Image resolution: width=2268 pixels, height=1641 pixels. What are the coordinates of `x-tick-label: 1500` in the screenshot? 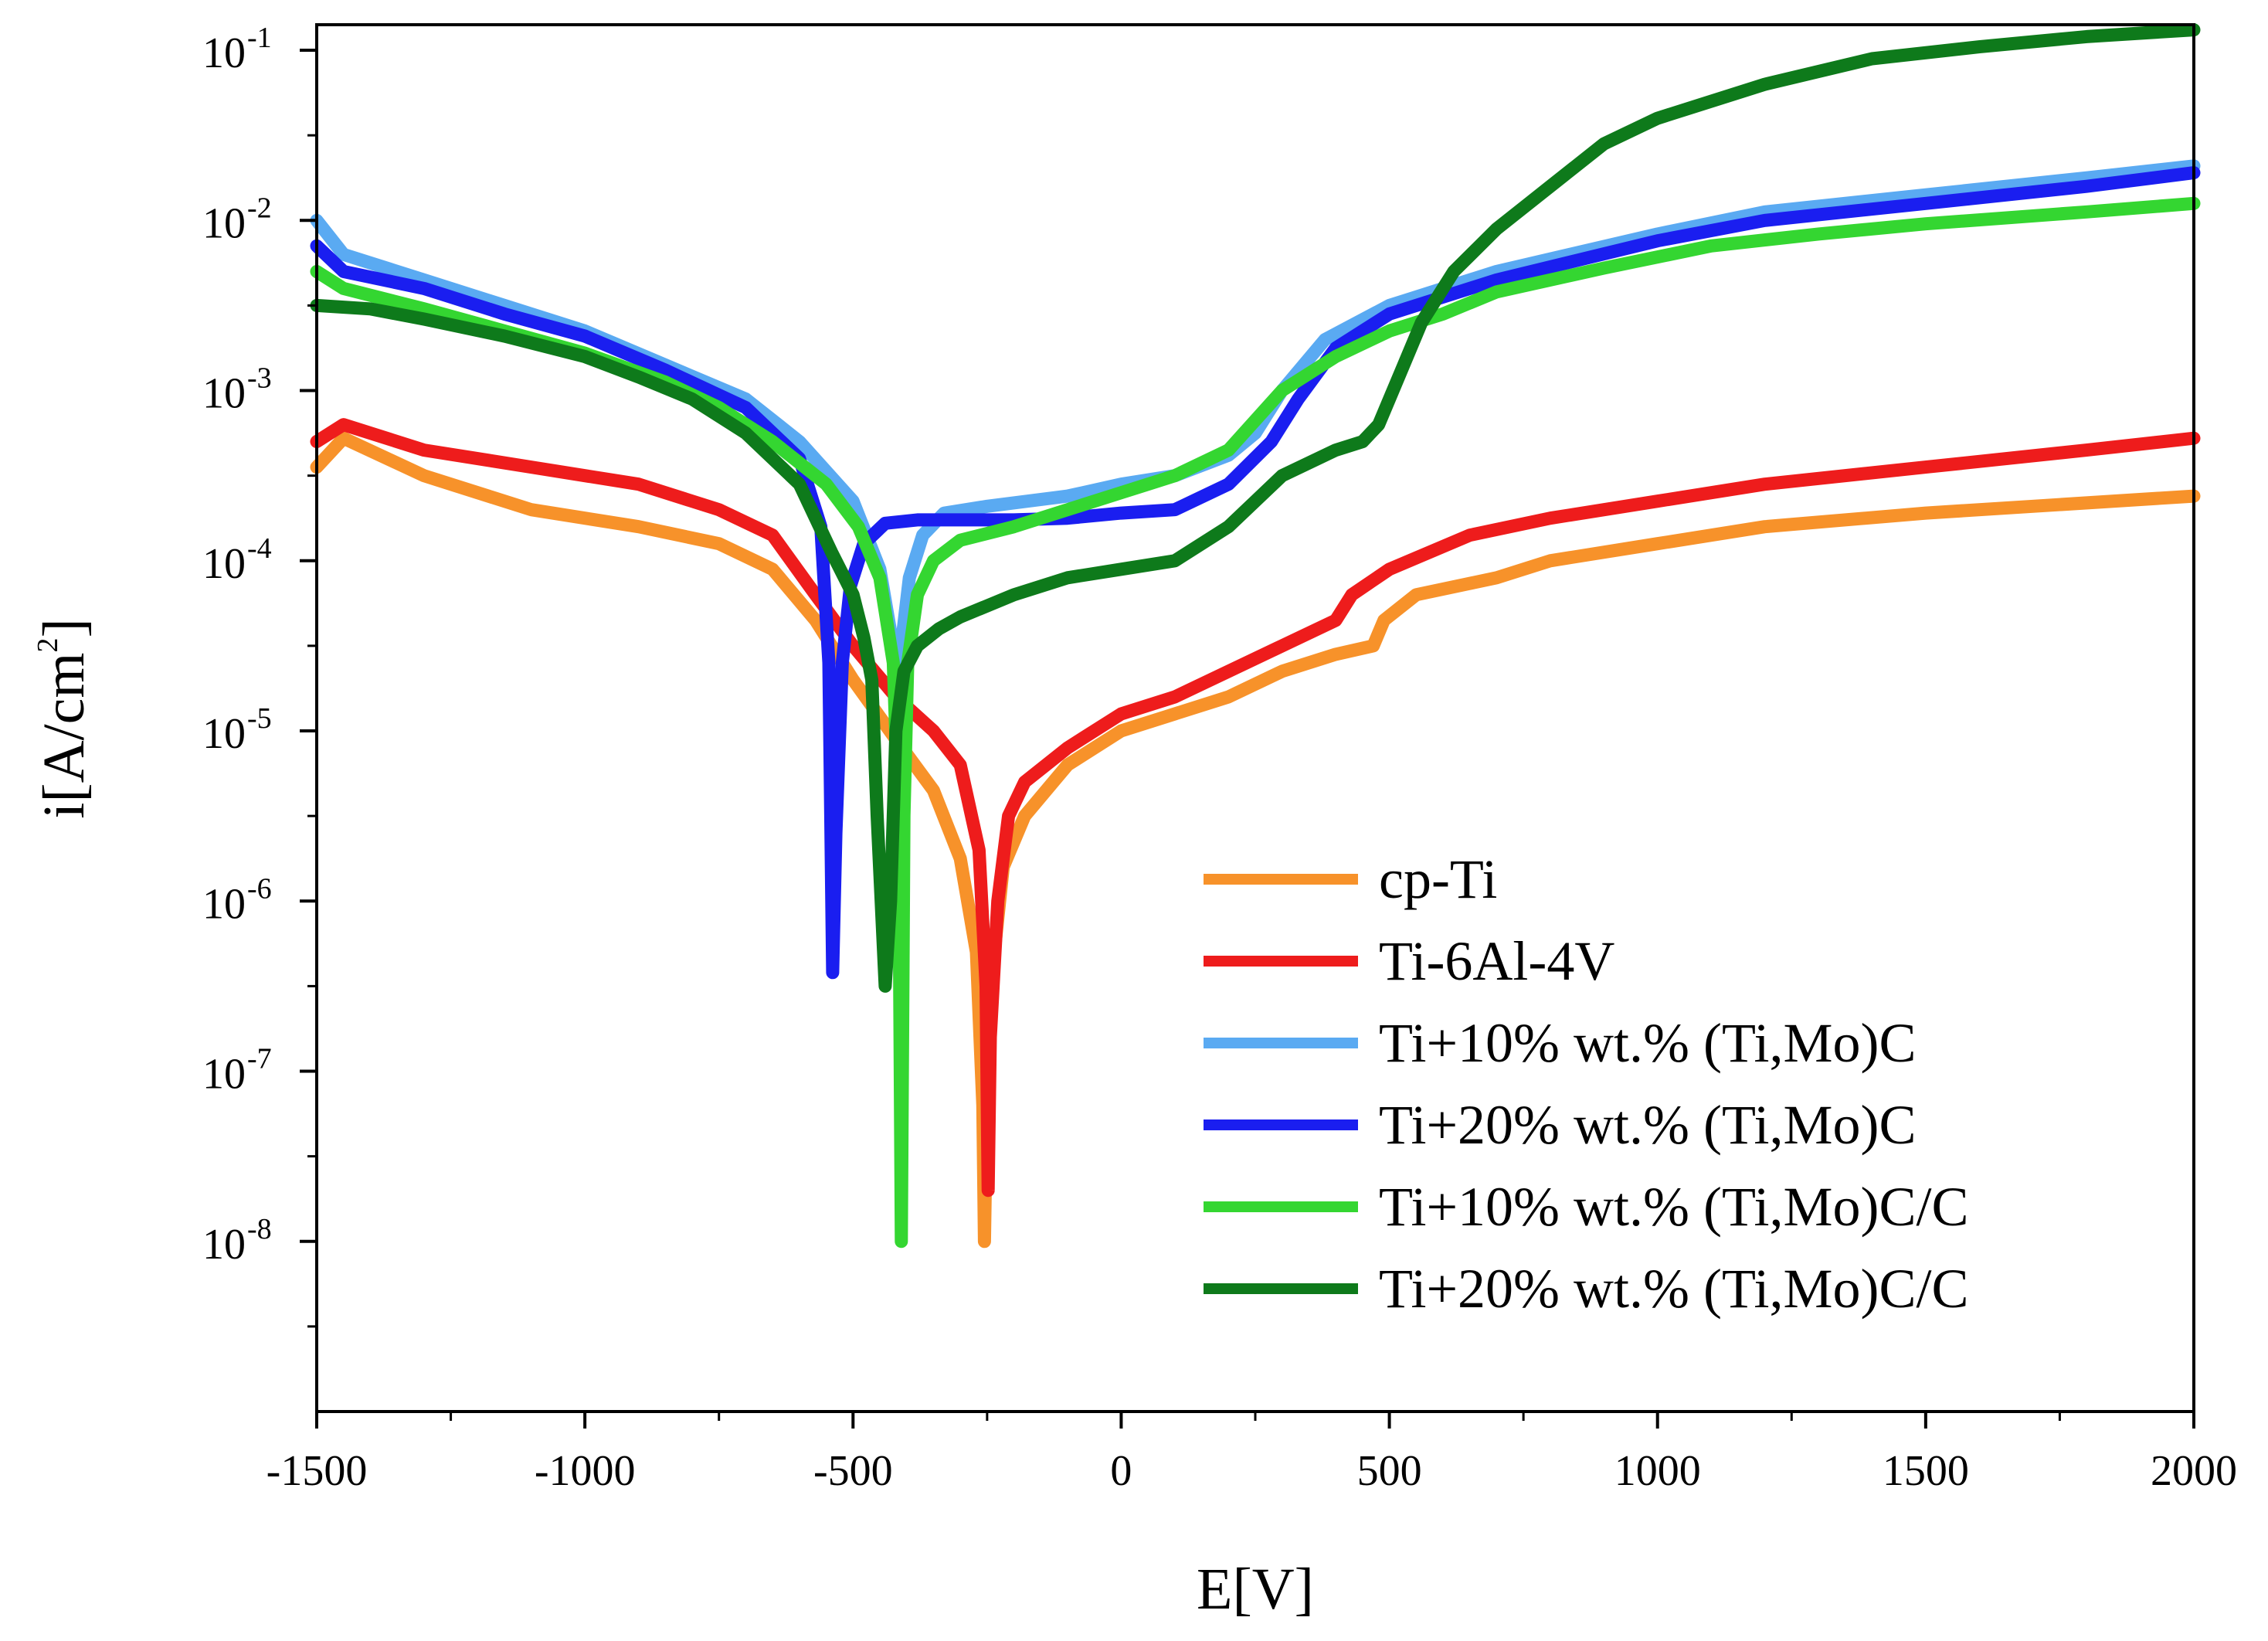 It's located at (1926, 1471).